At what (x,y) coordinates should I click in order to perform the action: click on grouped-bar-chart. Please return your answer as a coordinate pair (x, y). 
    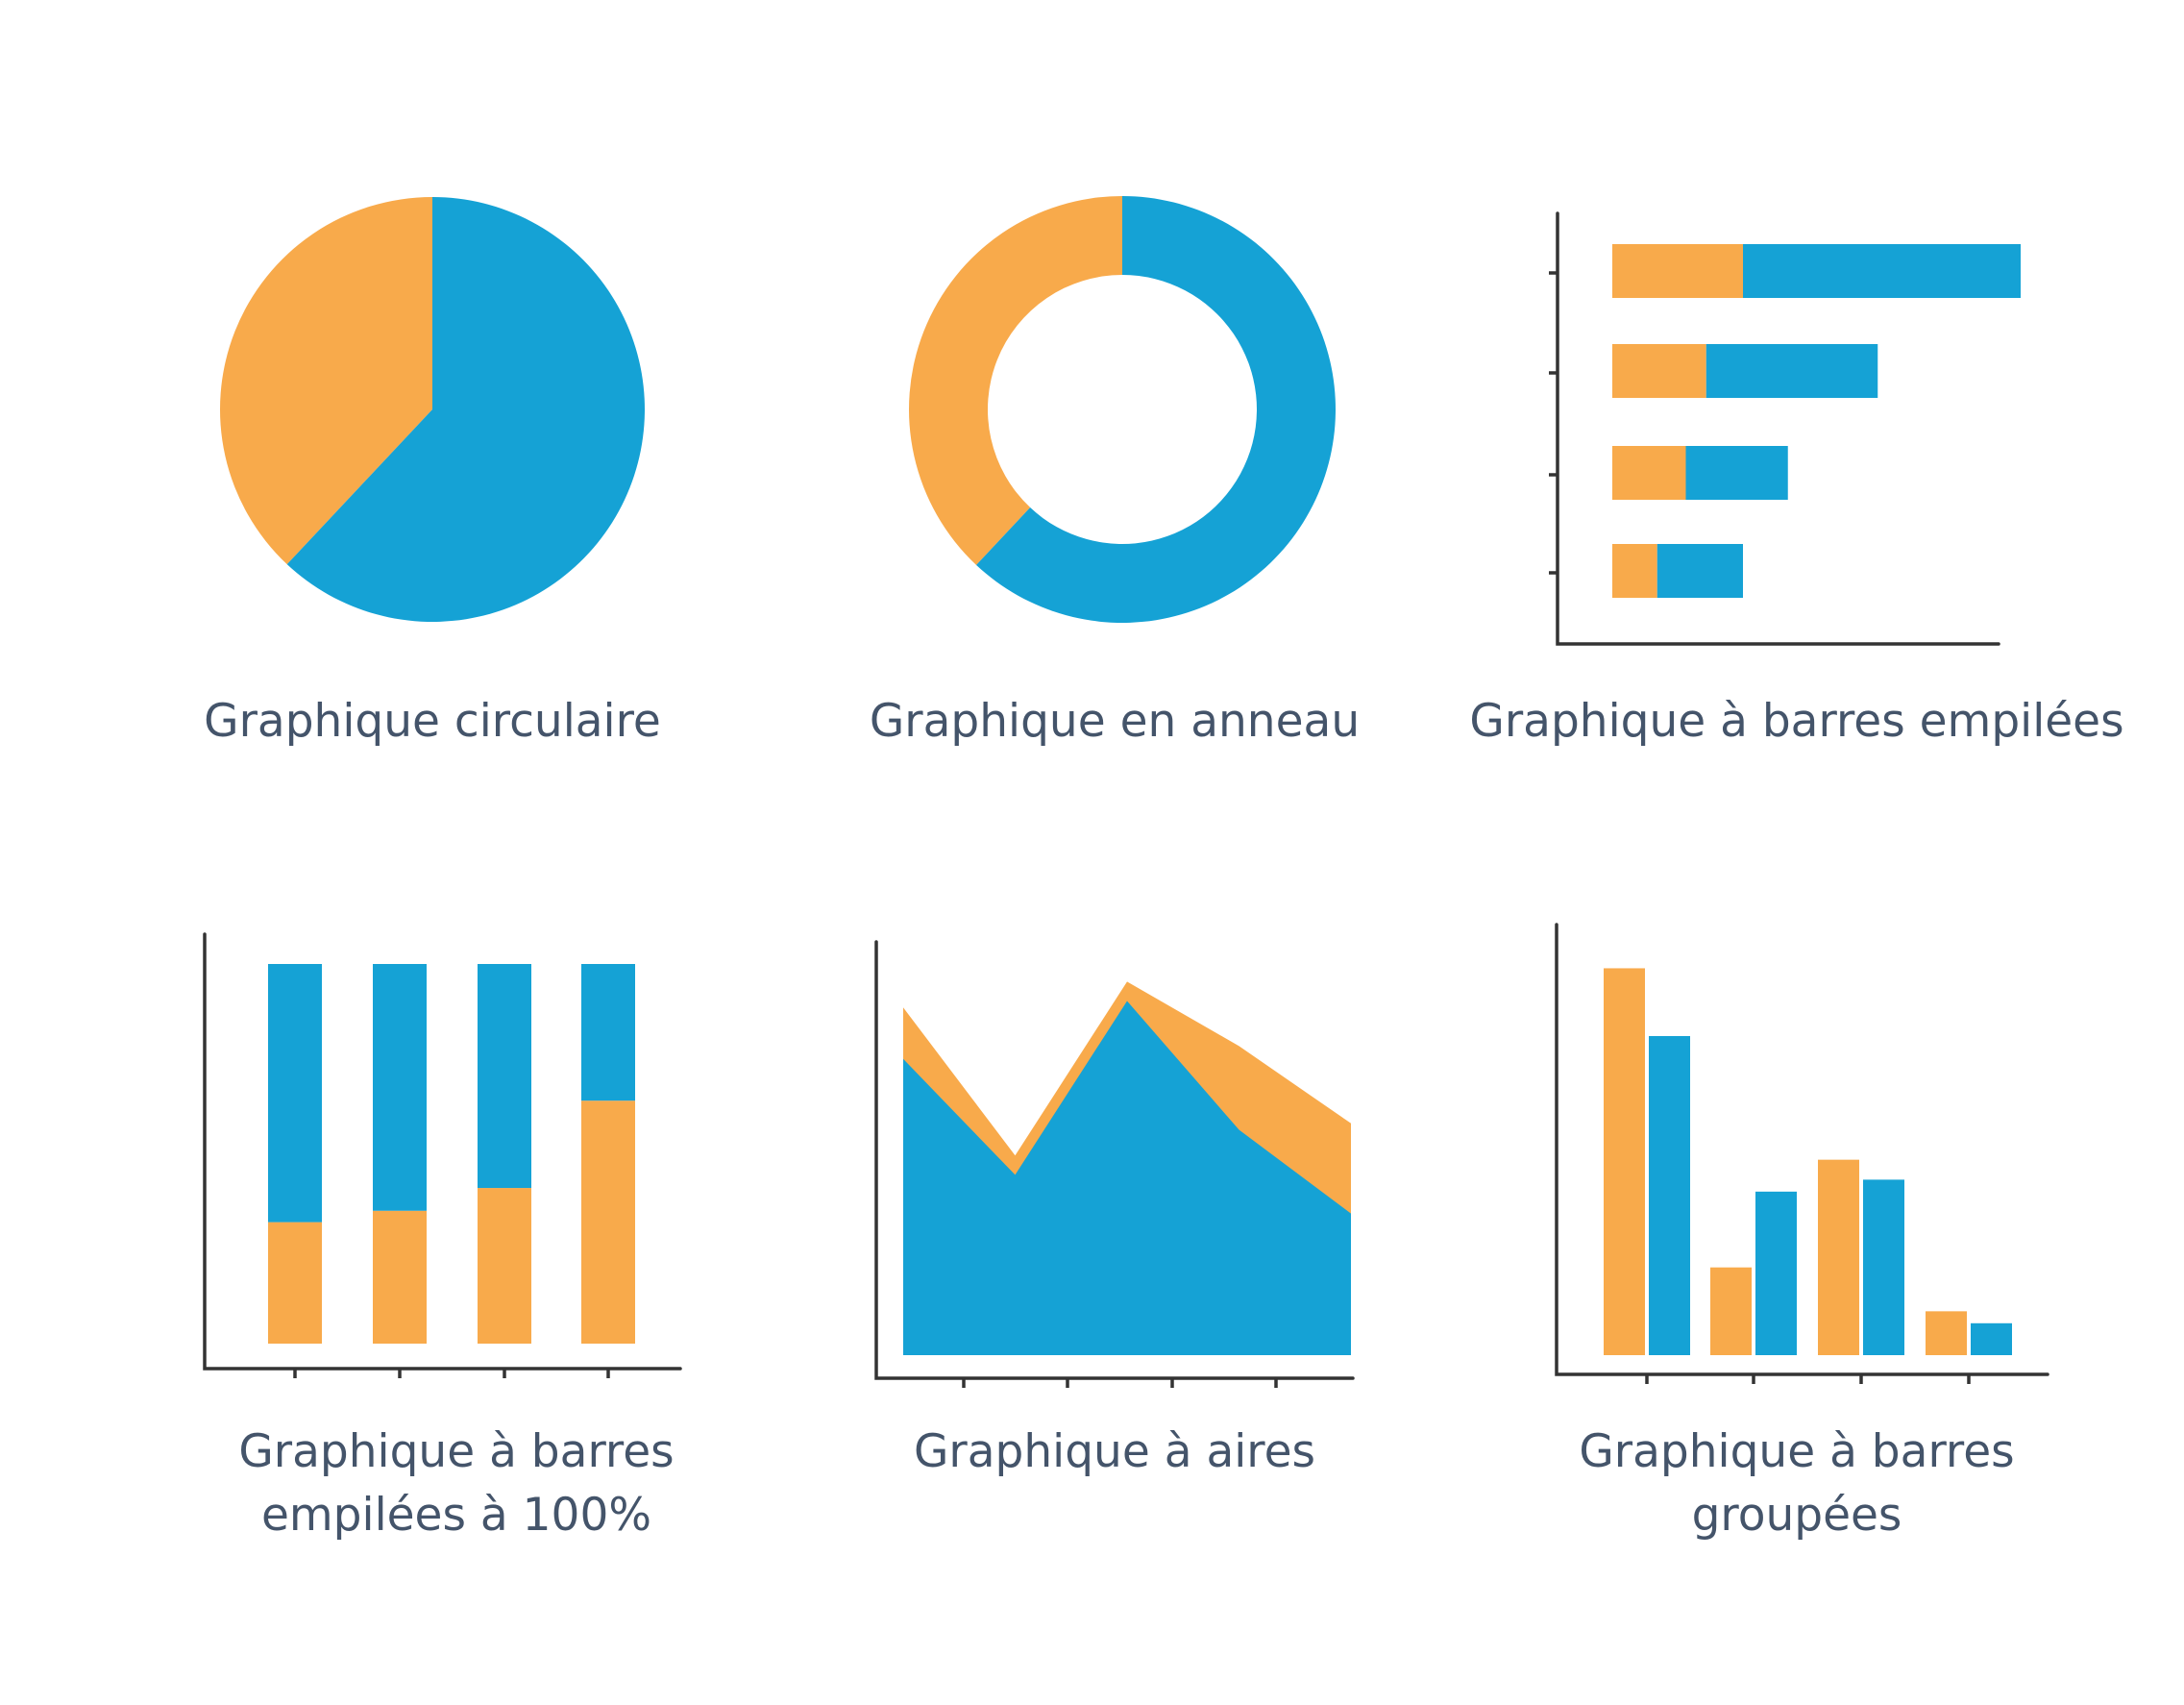
    Looking at the image, I should click on (1802, 1153).